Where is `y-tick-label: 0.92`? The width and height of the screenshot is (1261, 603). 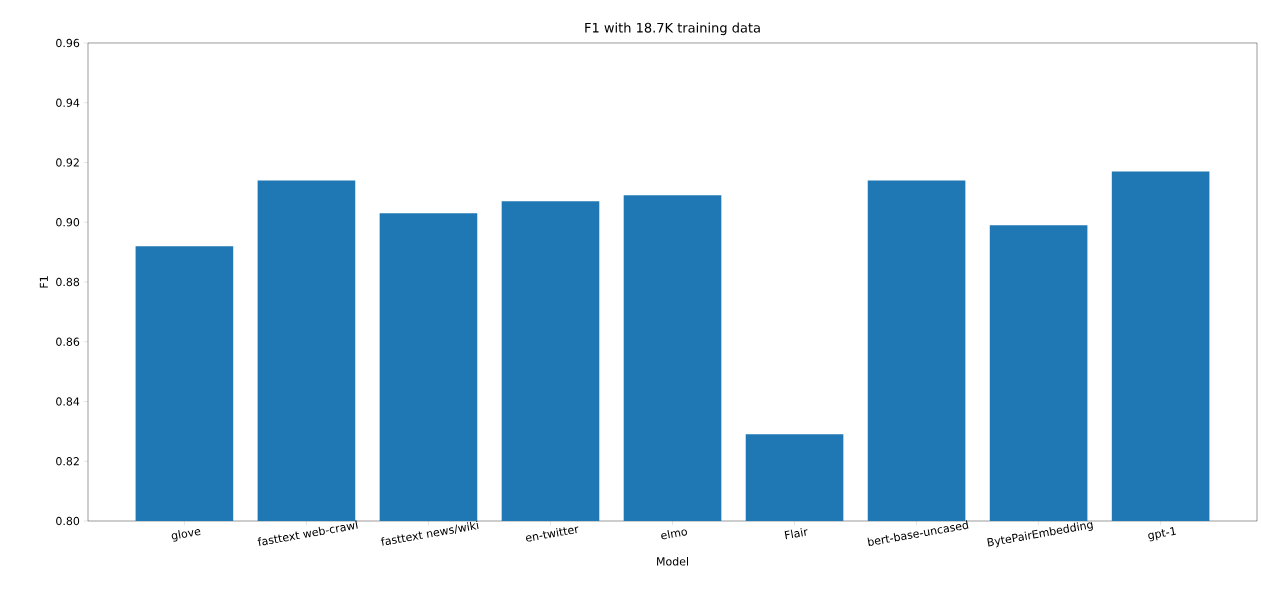 y-tick-label: 0.92 is located at coordinates (67, 162).